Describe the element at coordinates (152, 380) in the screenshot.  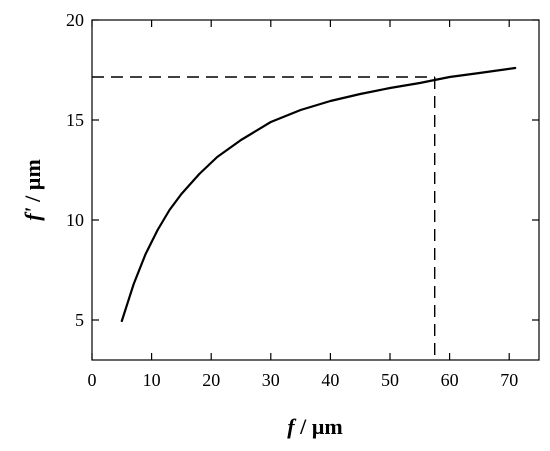
I see `x-tick-label: 10` at that location.